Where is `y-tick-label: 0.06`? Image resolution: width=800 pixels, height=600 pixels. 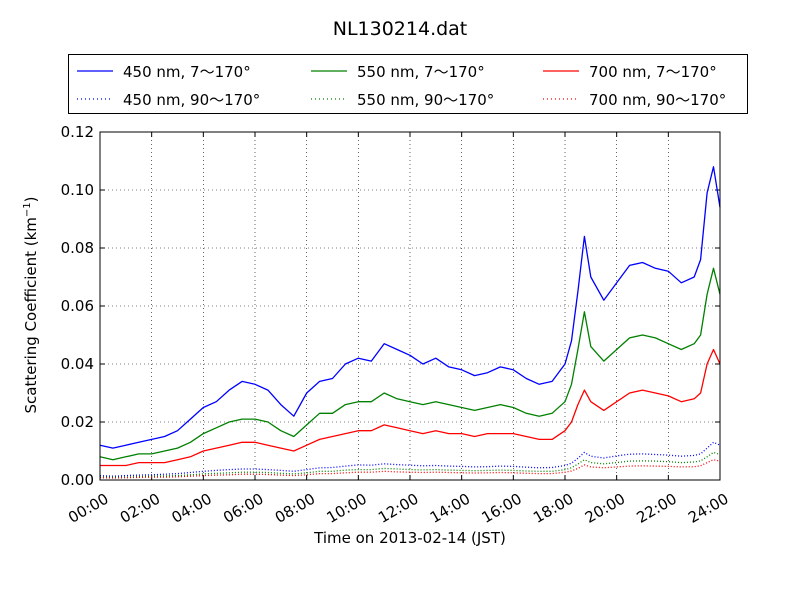
y-tick-label: 0.06 is located at coordinates (77, 306).